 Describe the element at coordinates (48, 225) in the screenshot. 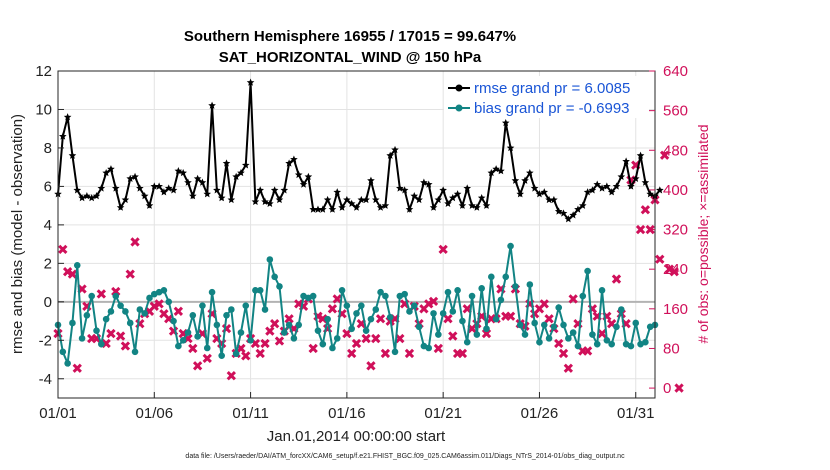

I see `left-tick-label: 4` at that location.